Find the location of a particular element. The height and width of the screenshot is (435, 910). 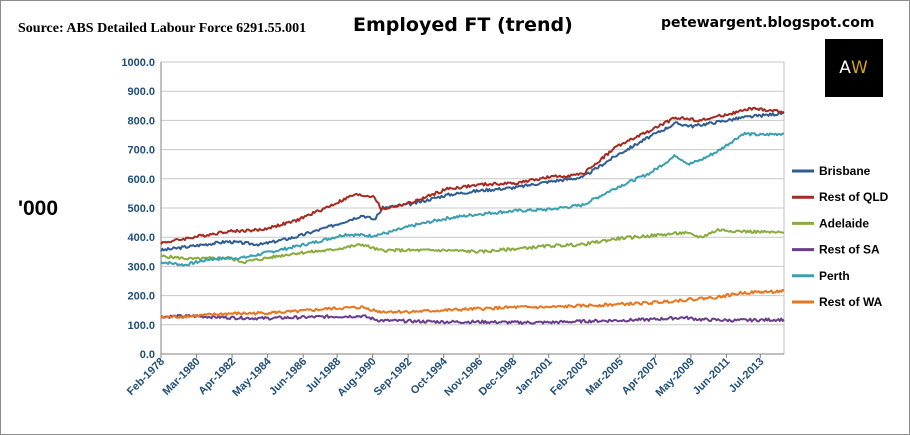

y-tick-label: 100.0 is located at coordinates (141, 326).